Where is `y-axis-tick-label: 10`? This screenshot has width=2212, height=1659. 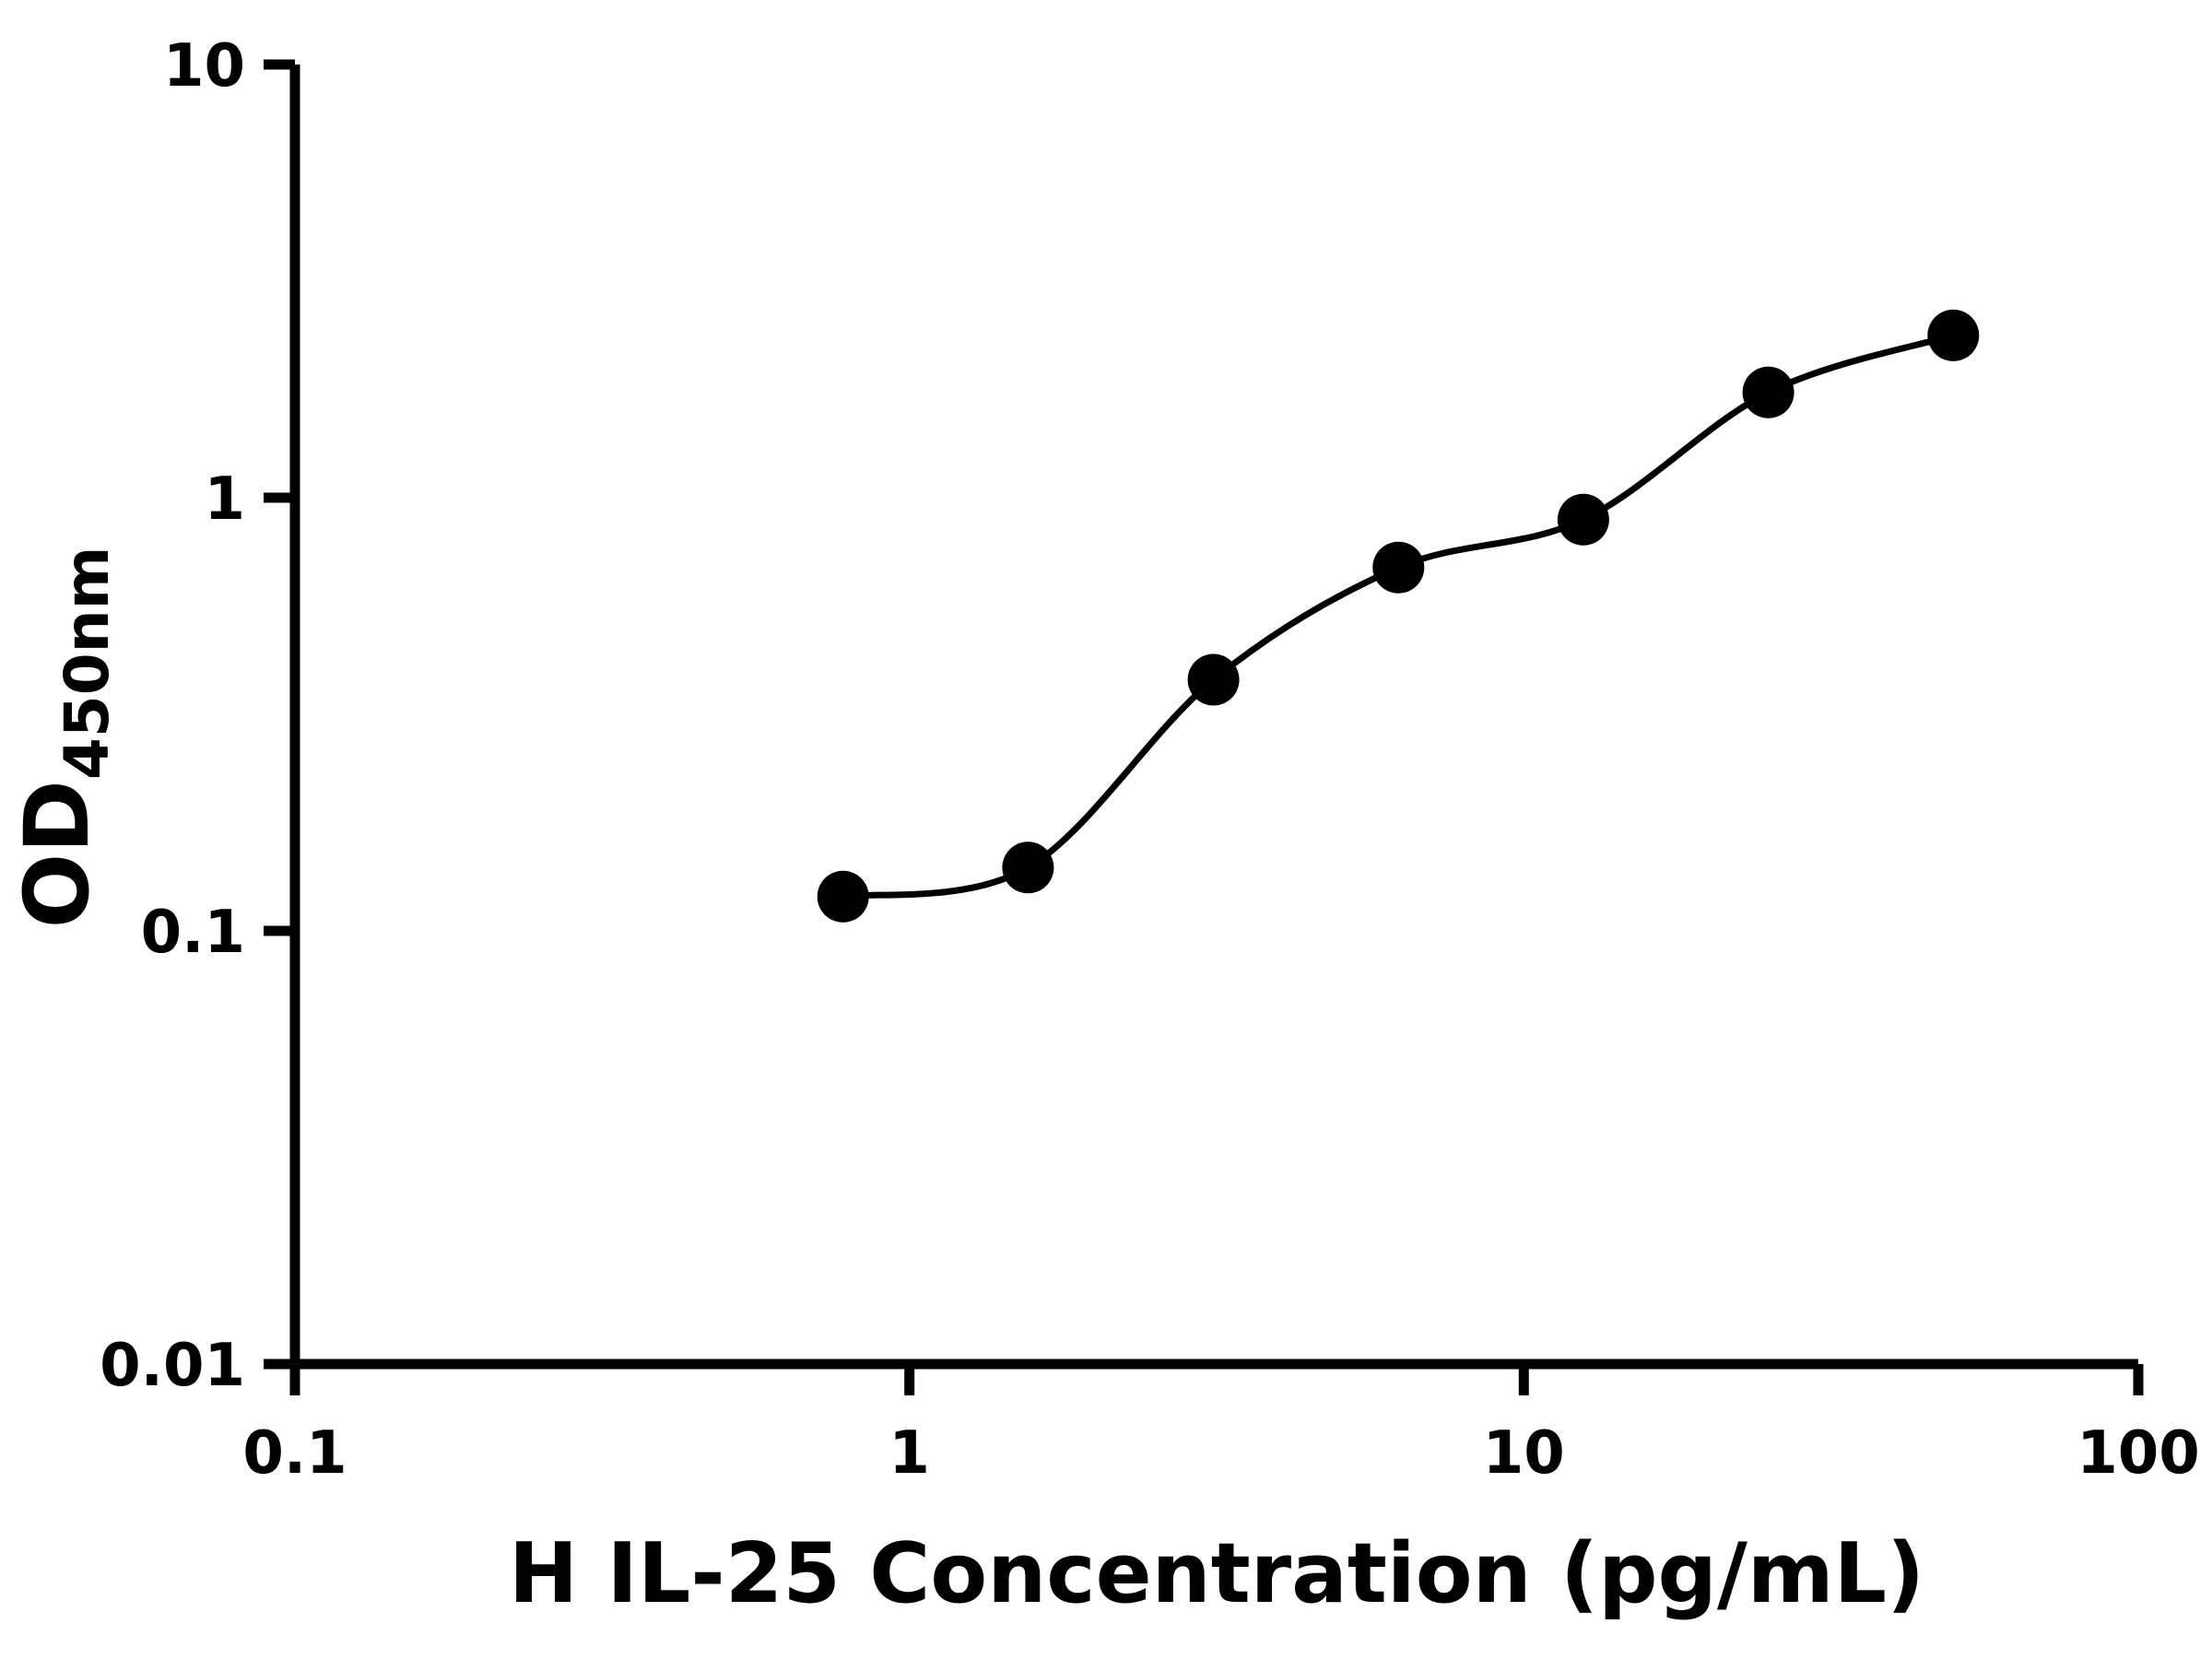 y-axis-tick-label: 10 is located at coordinates (204, 66).